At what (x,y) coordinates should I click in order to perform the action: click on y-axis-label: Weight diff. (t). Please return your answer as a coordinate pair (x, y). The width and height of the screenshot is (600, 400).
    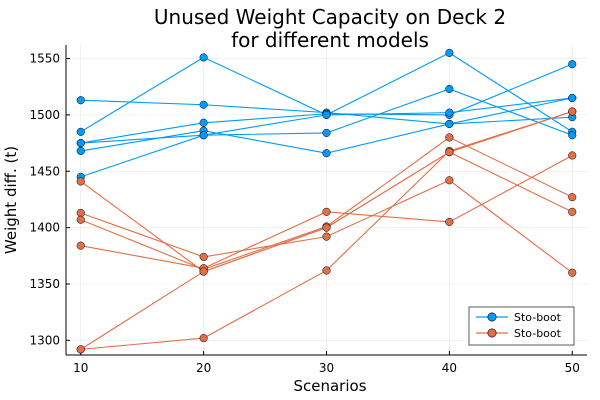
    Looking at the image, I should click on (11, 200).